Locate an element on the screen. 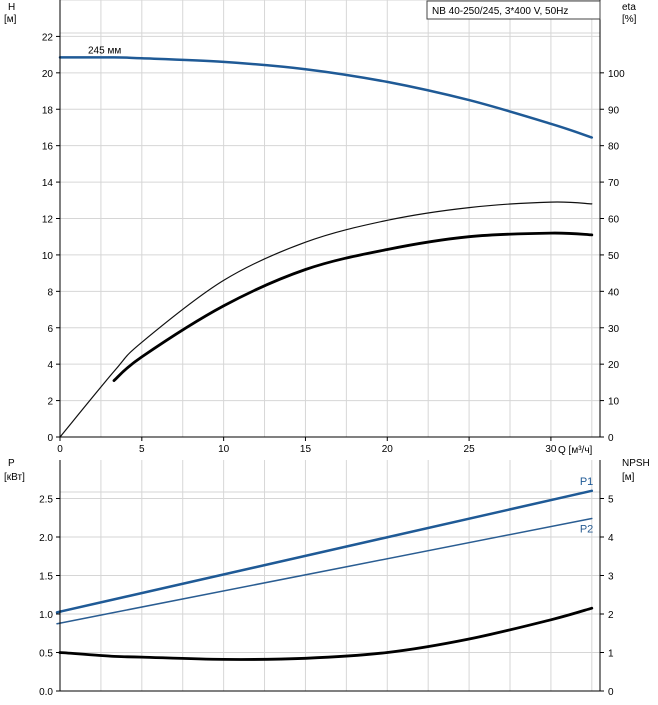 Image resolution: width=658 pixels, height=705 pixels. y-left-title: H is located at coordinates (11, 7).